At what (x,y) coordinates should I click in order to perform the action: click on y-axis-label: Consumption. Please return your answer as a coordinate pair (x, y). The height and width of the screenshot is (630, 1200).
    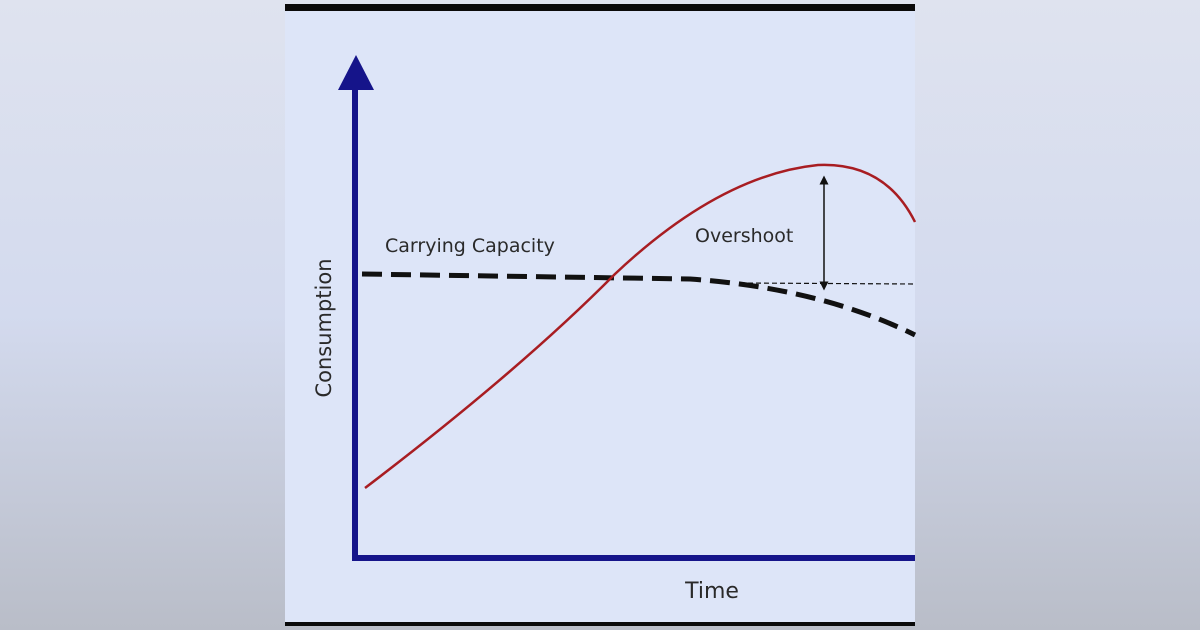
    Looking at the image, I should click on (324, 327).